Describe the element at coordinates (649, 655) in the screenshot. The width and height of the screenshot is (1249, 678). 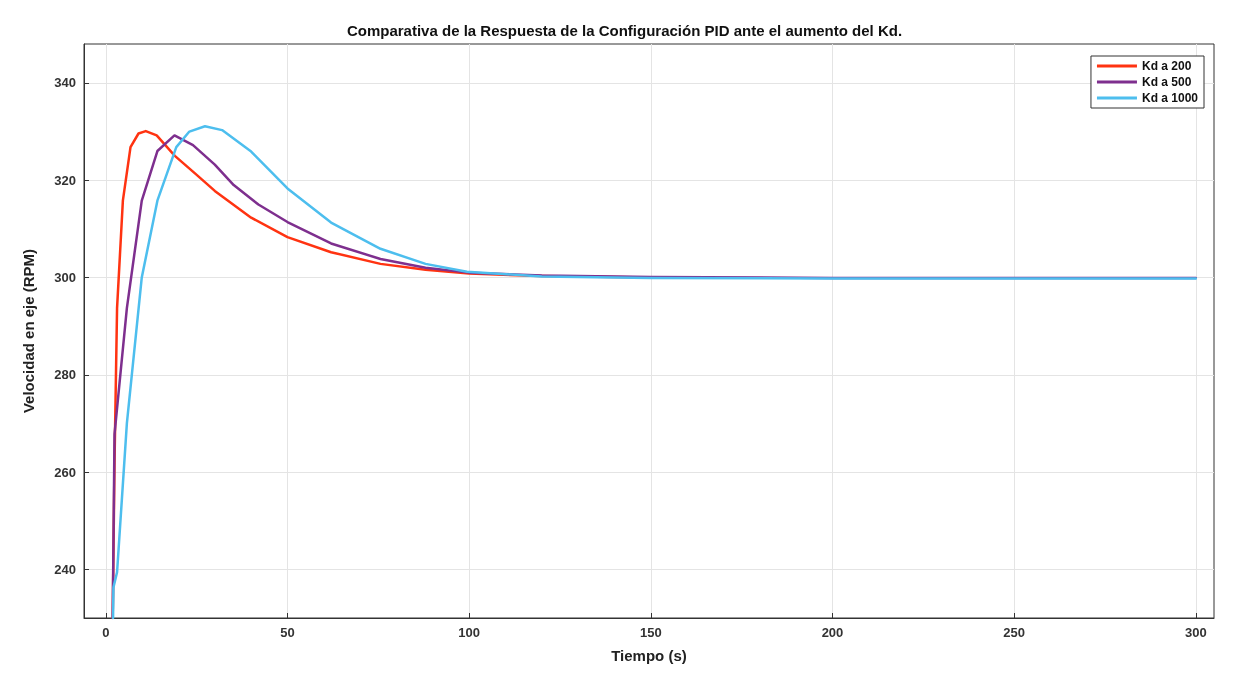
I see `x-axis-title: Tiempo (s)` at that location.